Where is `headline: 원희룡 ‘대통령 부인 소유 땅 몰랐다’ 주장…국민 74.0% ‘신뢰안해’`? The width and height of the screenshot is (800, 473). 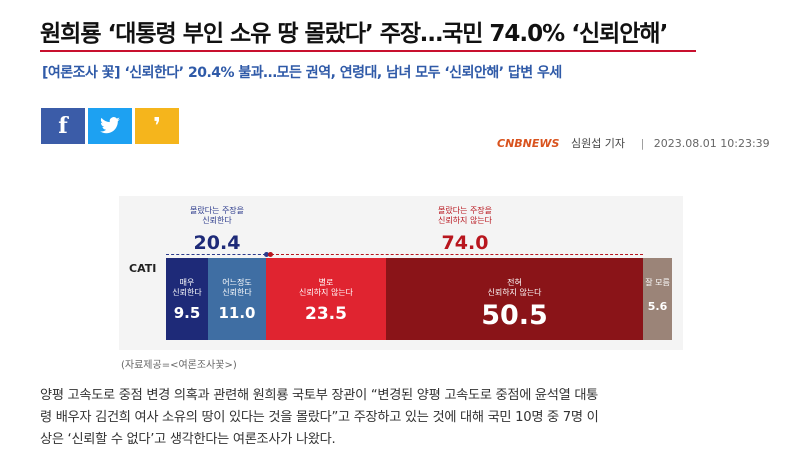 headline: 원희룡 ‘대통령 부인 소유 땅 몰랐다’ 주장…국민 74.0% ‘신뢰안해’ is located at coordinates (354, 34).